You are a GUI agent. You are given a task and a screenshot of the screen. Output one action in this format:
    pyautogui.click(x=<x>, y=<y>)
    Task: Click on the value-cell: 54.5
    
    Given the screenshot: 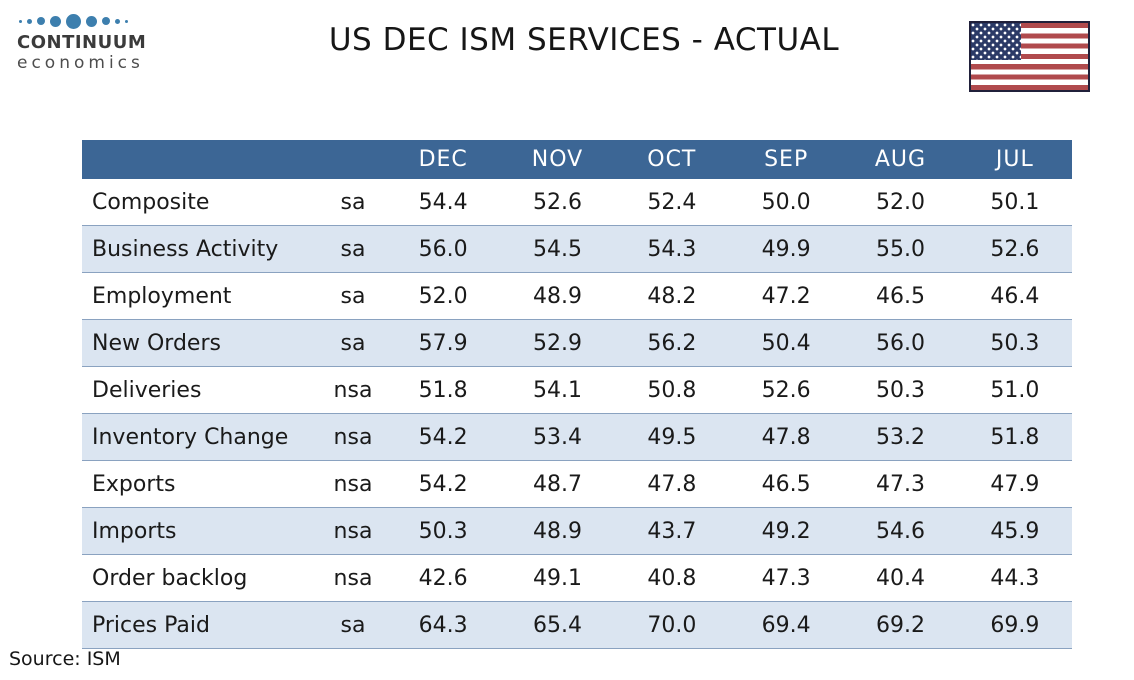 What is the action you would take?
    pyautogui.click(x=557, y=249)
    